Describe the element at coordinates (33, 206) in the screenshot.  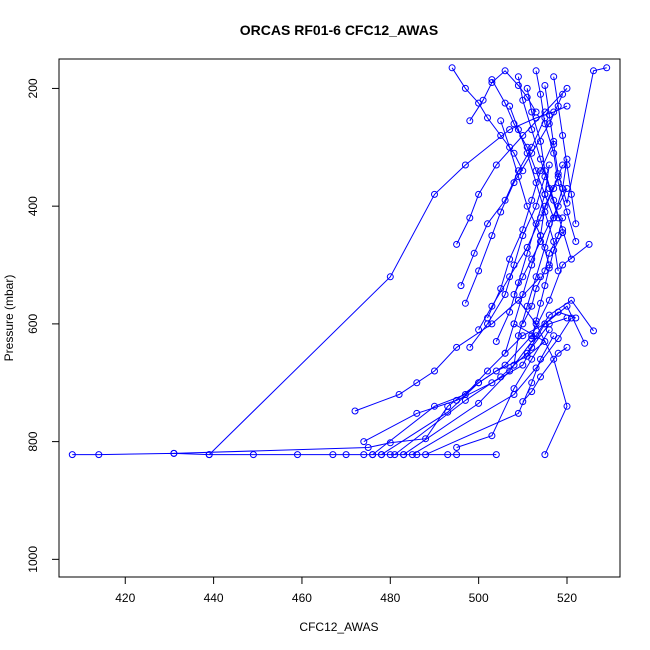
I see `y-tick-label: 400` at that location.